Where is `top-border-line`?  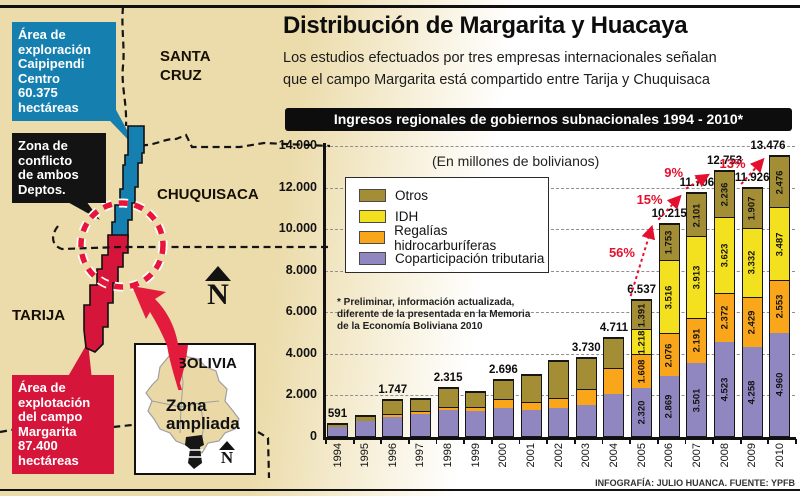 top-border-line is located at coordinates (400, 6).